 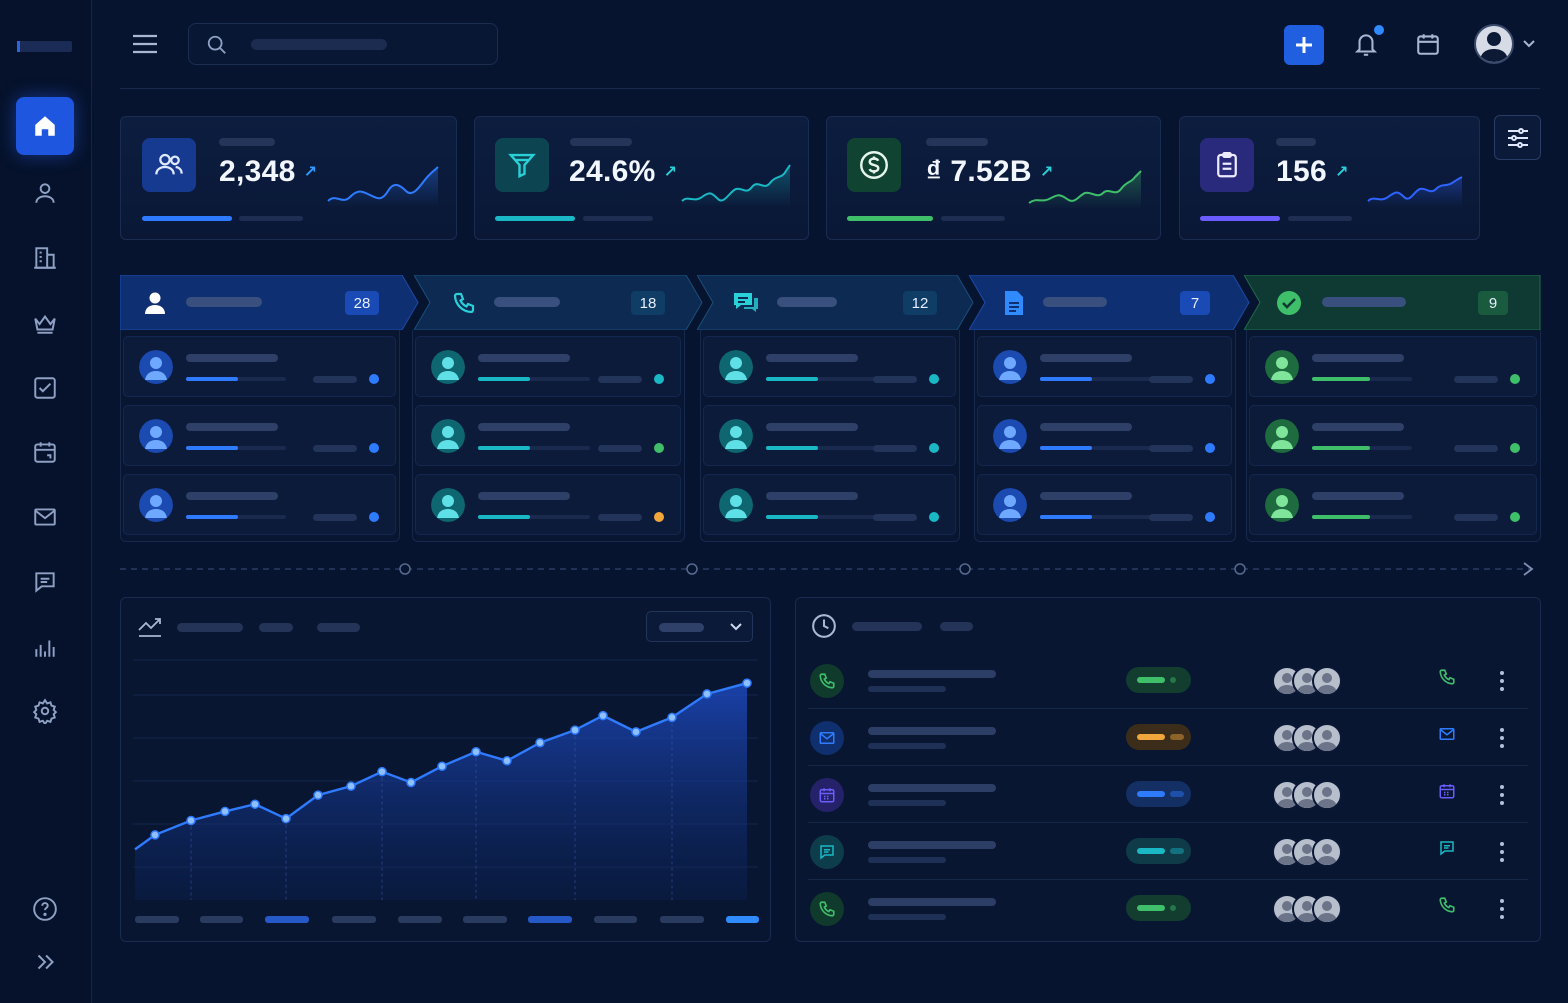 What do you see at coordinates (45, 711) in the screenshot?
I see `nav-settings` at bounding box center [45, 711].